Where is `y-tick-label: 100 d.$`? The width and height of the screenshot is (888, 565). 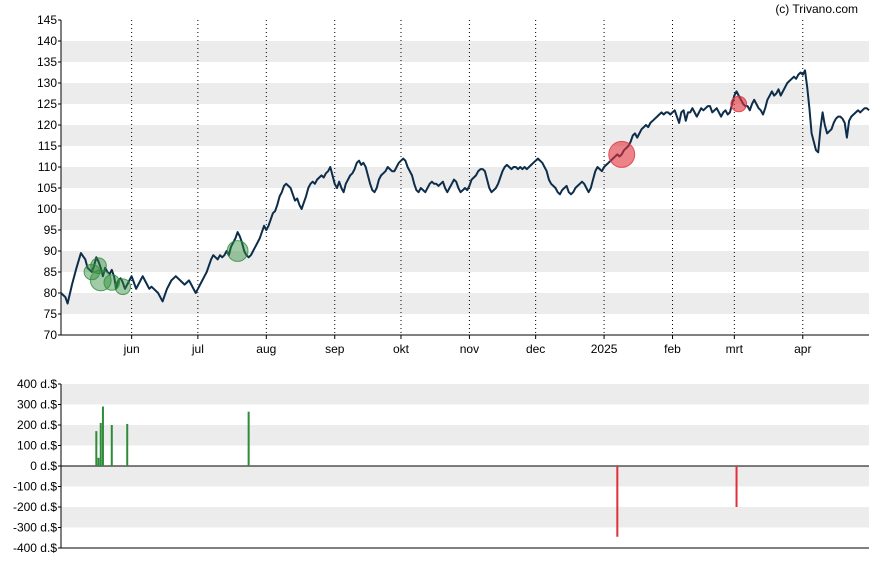 y-tick-label: 100 d.$ is located at coordinates (37, 446).